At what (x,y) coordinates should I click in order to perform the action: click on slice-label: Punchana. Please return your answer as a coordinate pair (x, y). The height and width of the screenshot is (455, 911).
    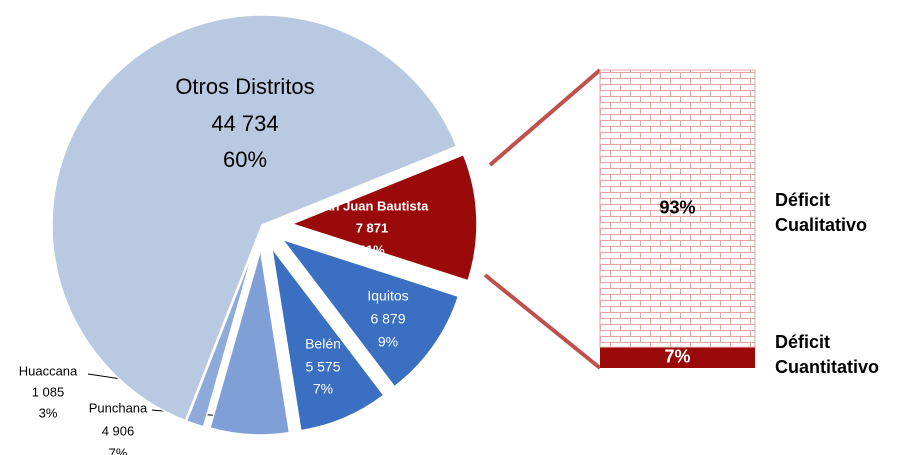
    Looking at the image, I should click on (118, 407).